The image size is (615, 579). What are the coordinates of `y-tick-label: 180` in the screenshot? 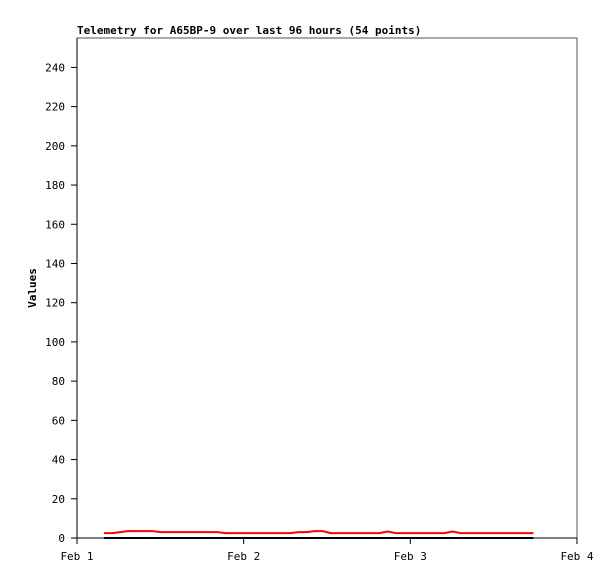 It's located at (55, 185).